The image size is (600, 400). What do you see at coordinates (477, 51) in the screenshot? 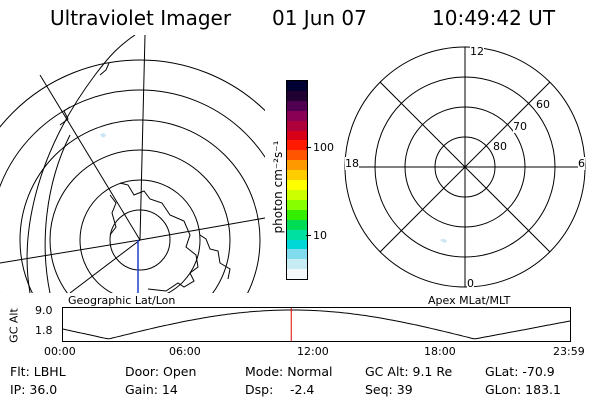
I see `mlt-label-12: 12` at bounding box center [477, 51].